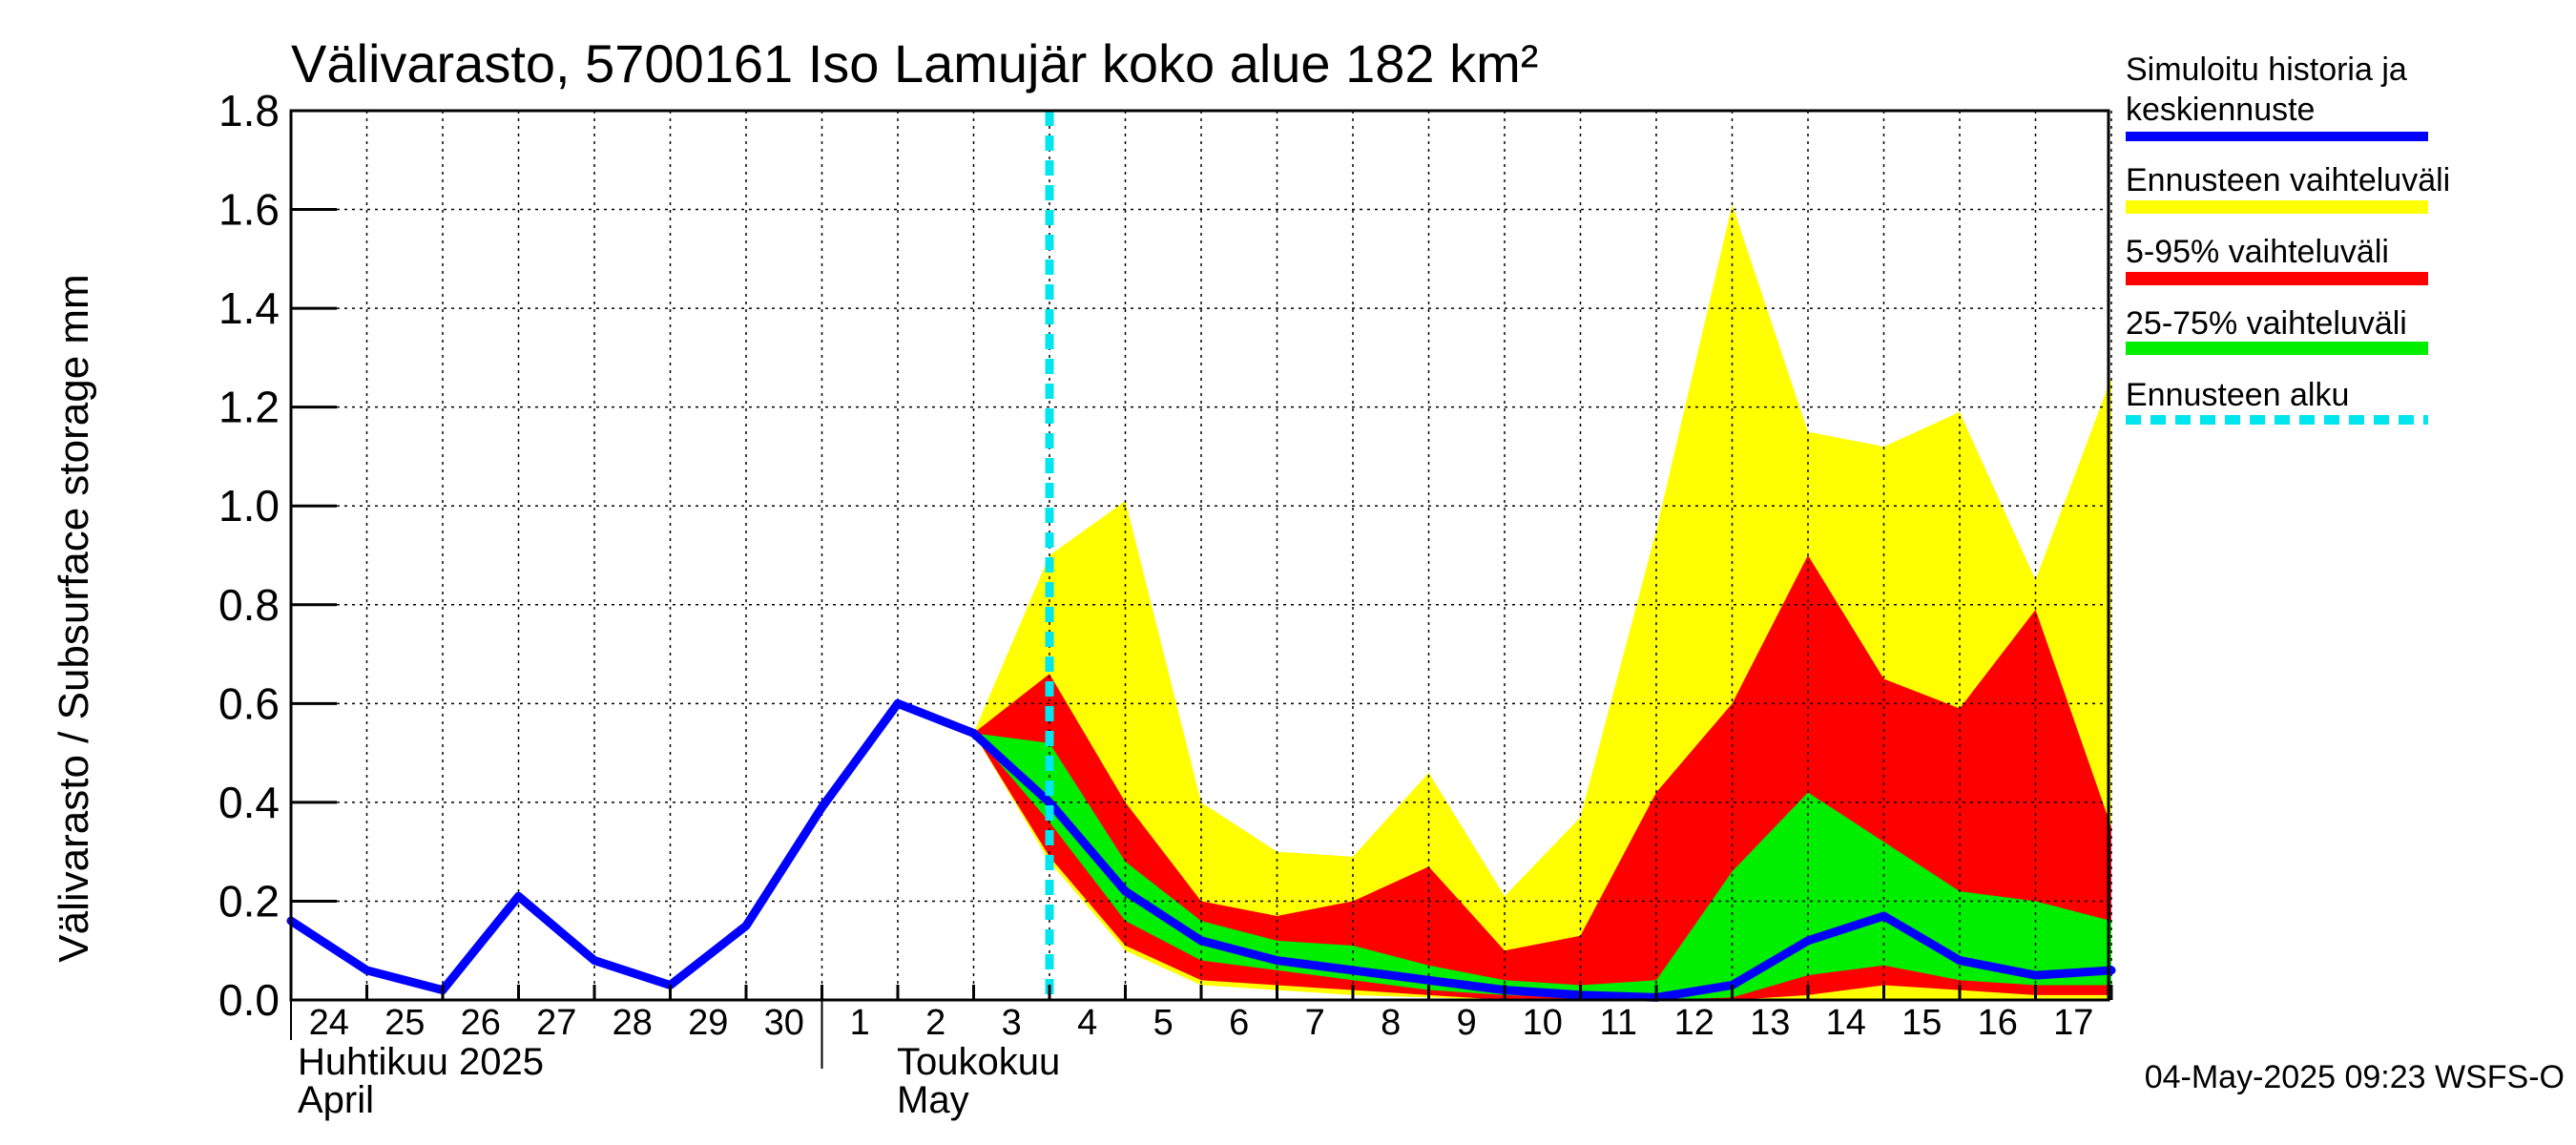 This screenshot has height=1145, width=2576. I want to click on x-tick-label: 15, so click(1921, 1023).